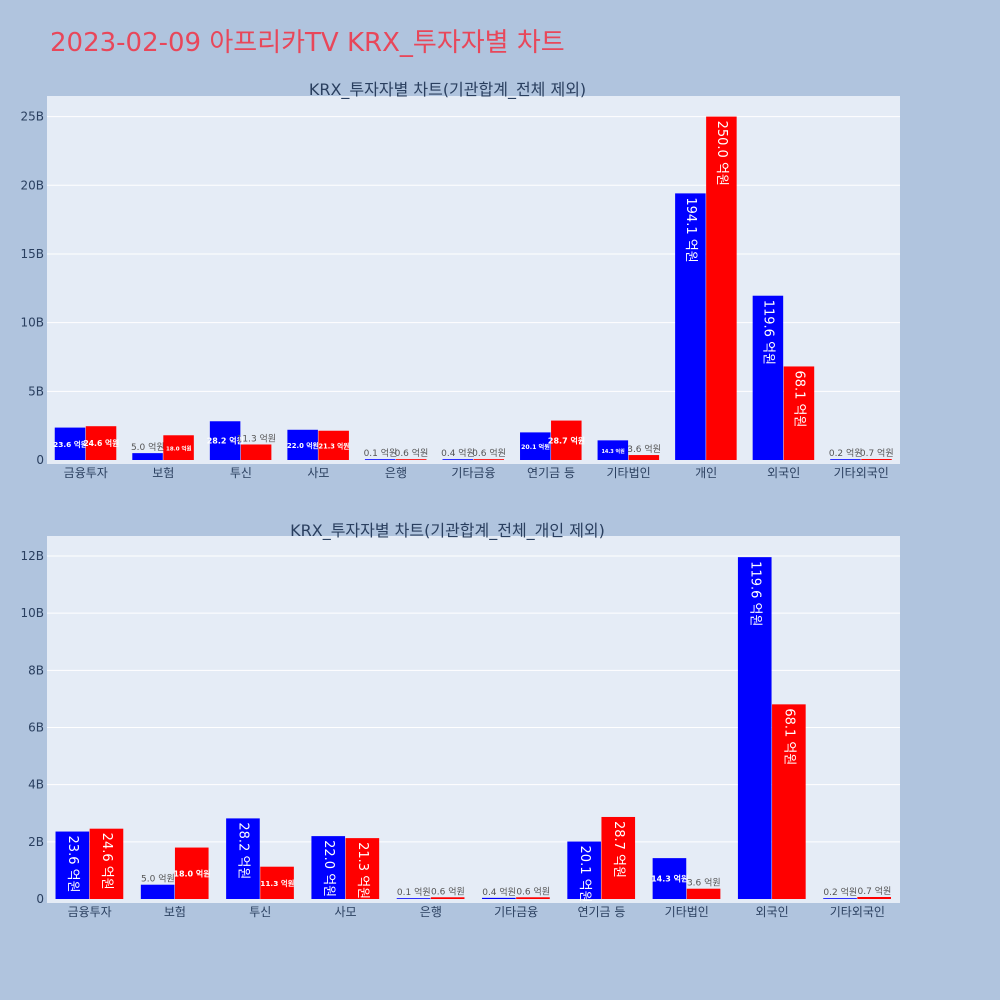  Describe the element at coordinates (840, 892) in the screenshot. I see `data-label: 0.2 억원` at that location.